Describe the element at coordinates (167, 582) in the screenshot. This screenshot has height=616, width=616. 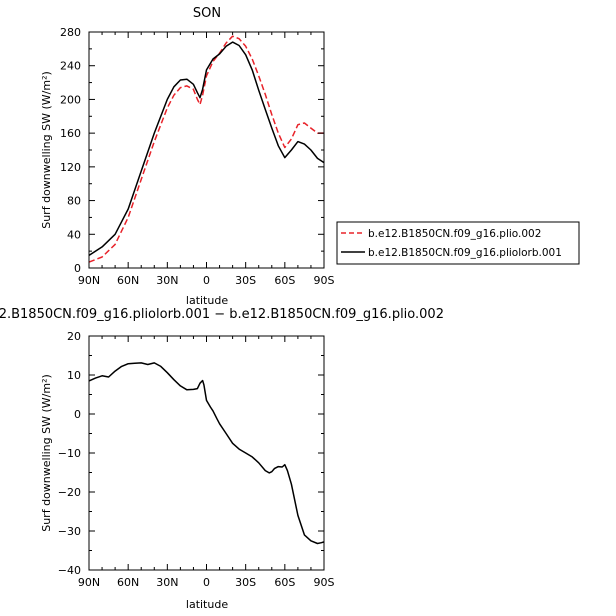
I see `chart-1-xtick-label: 30N` at that location.